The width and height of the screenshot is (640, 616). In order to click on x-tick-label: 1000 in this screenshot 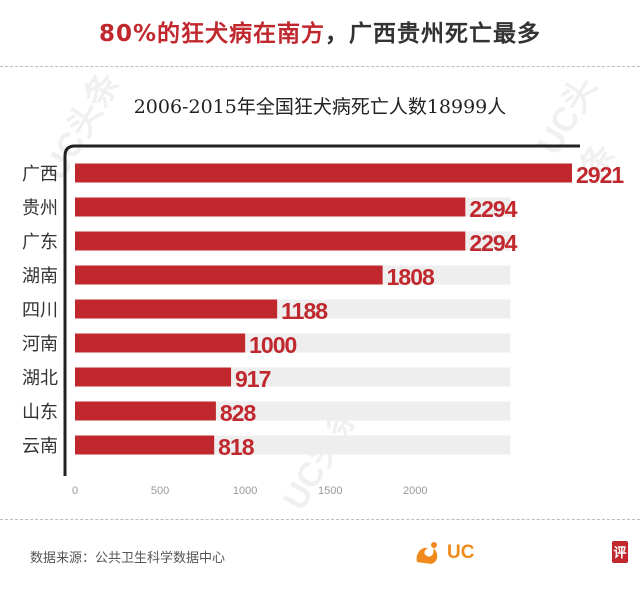, I will do `click(245, 491)`.